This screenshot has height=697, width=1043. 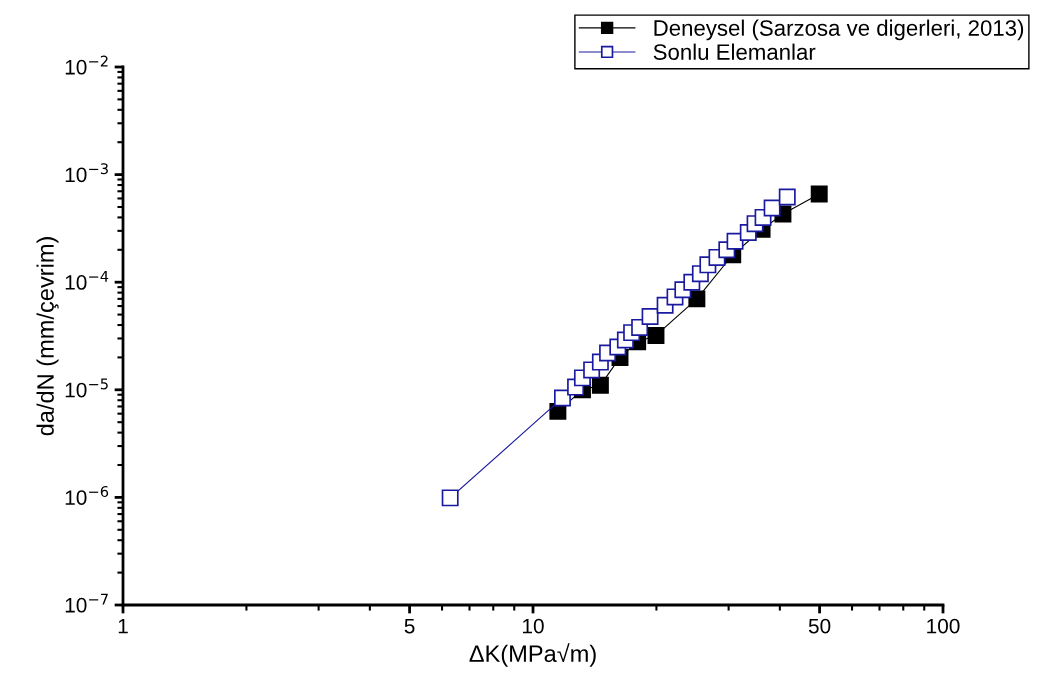 I want to click on legend-label: Deneysel (Sarzosa ve digerleri, 2013), so click(x=839, y=30).